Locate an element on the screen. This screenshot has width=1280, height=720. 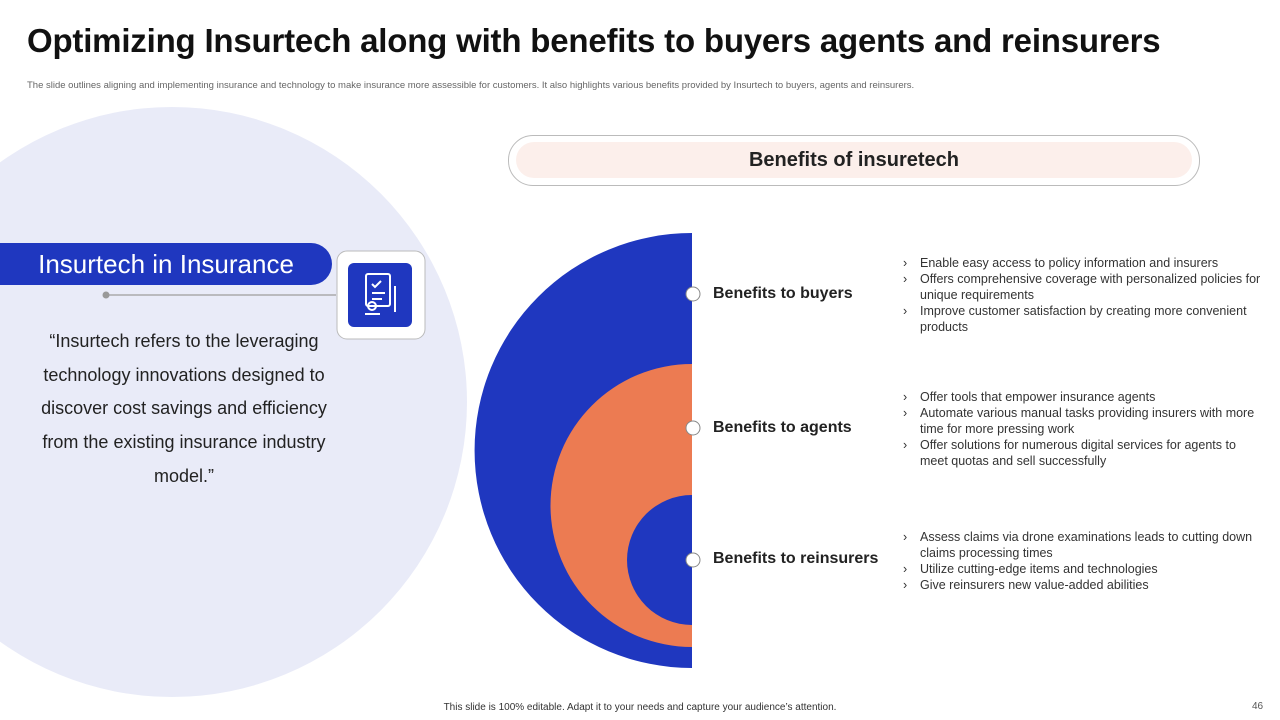
benefits-header: Benefits of insuretech is located at coordinates (854, 160).